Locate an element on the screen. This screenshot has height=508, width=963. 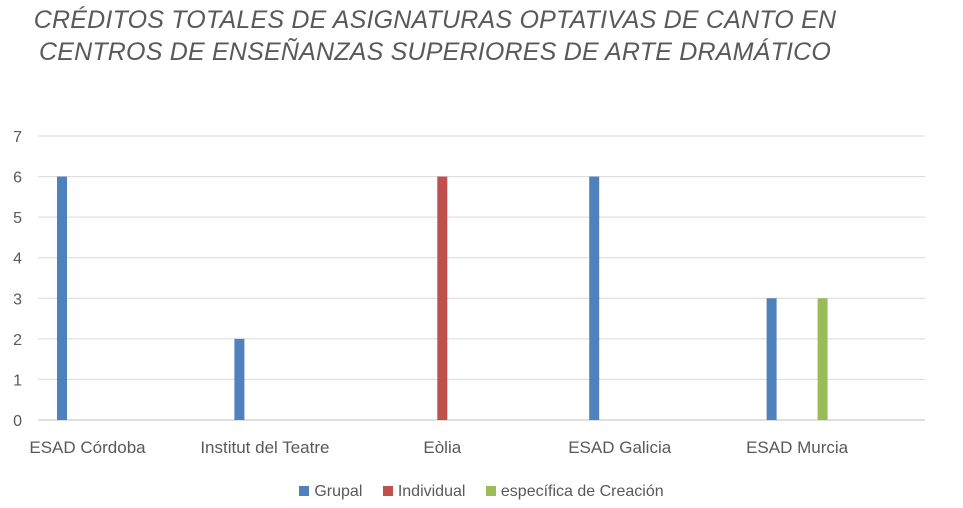
chart-legend: Grupal Individual específica de Creación is located at coordinates (481, 492).